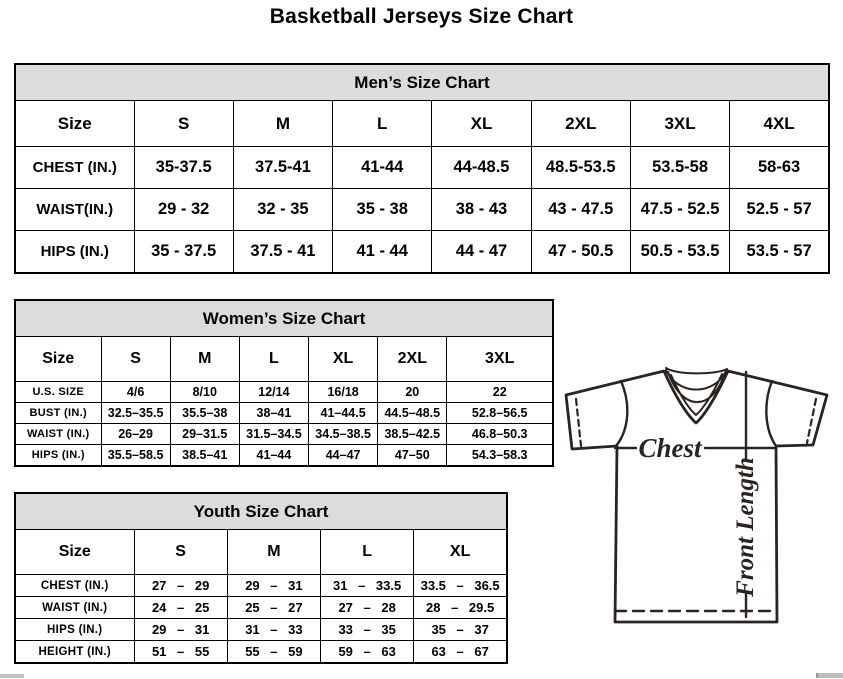 The width and height of the screenshot is (843, 679). What do you see at coordinates (621, 413) in the screenshot?
I see `sleeve-seam-left` at bounding box center [621, 413].